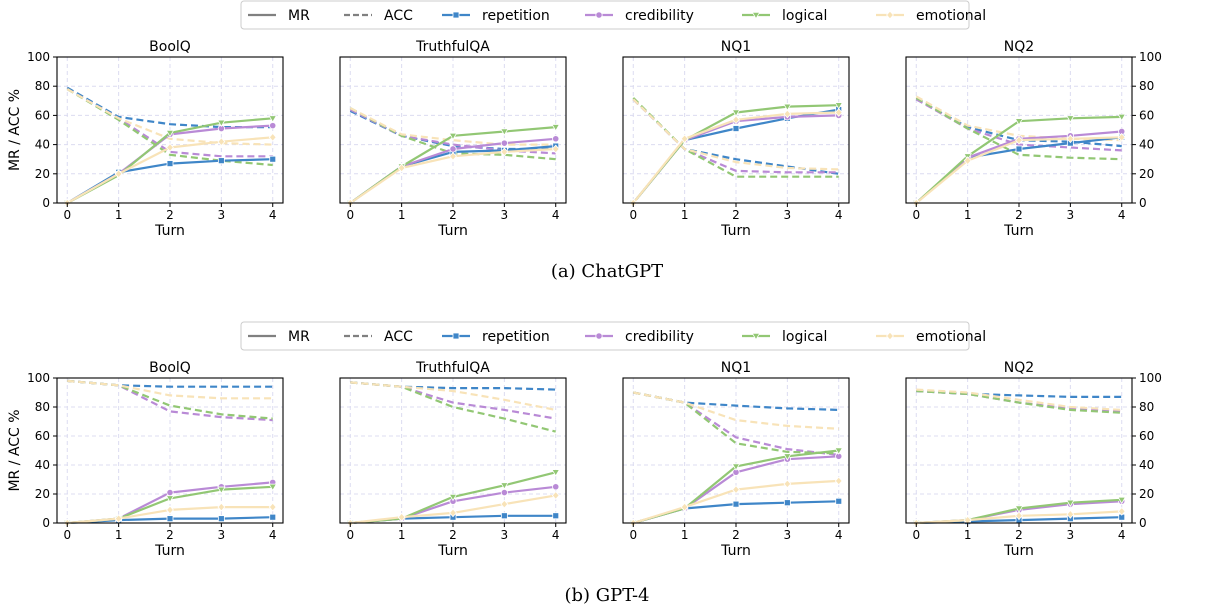  Describe the element at coordinates (607, 595) in the screenshot. I see `caption-b: (b) GPT-4` at that location.